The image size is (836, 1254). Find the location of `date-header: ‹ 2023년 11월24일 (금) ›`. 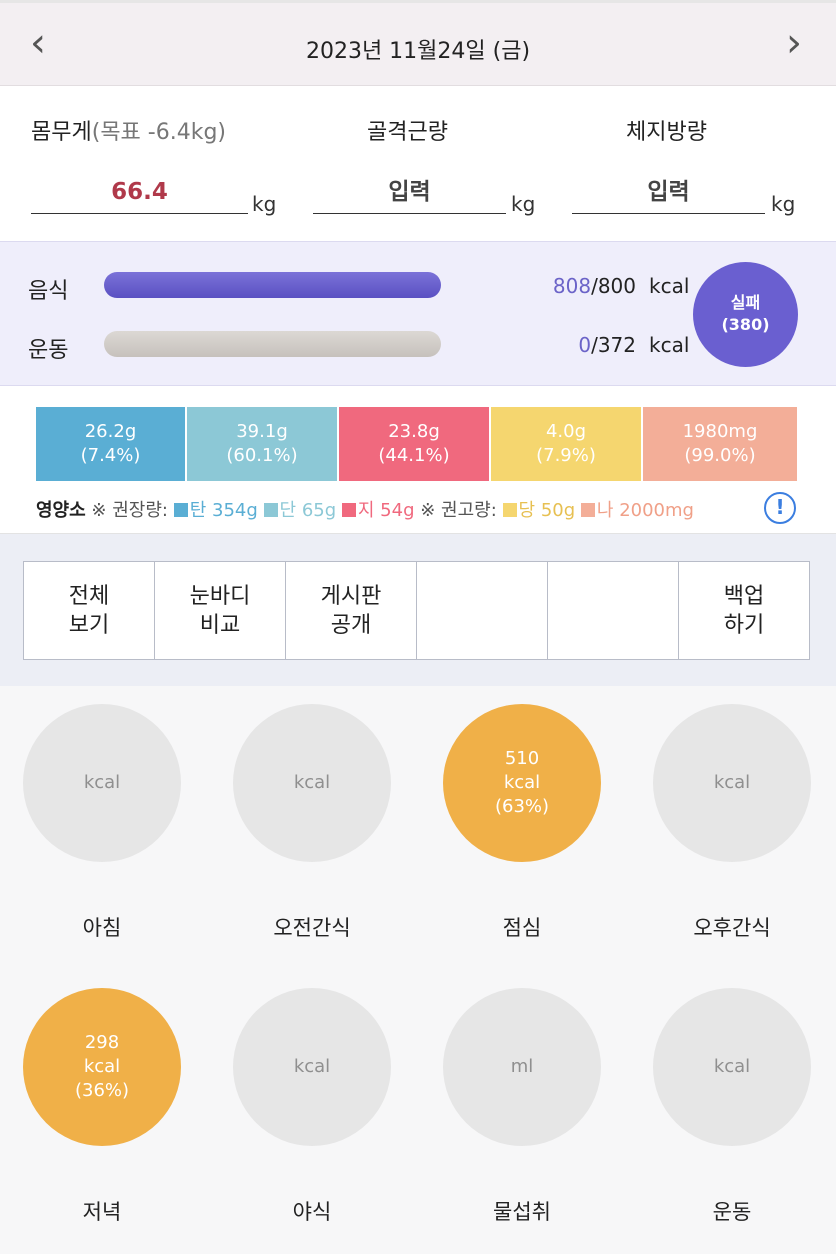

date-header: ‹ 2023년 11월24일 (금) › is located at coordinates (418, 43).